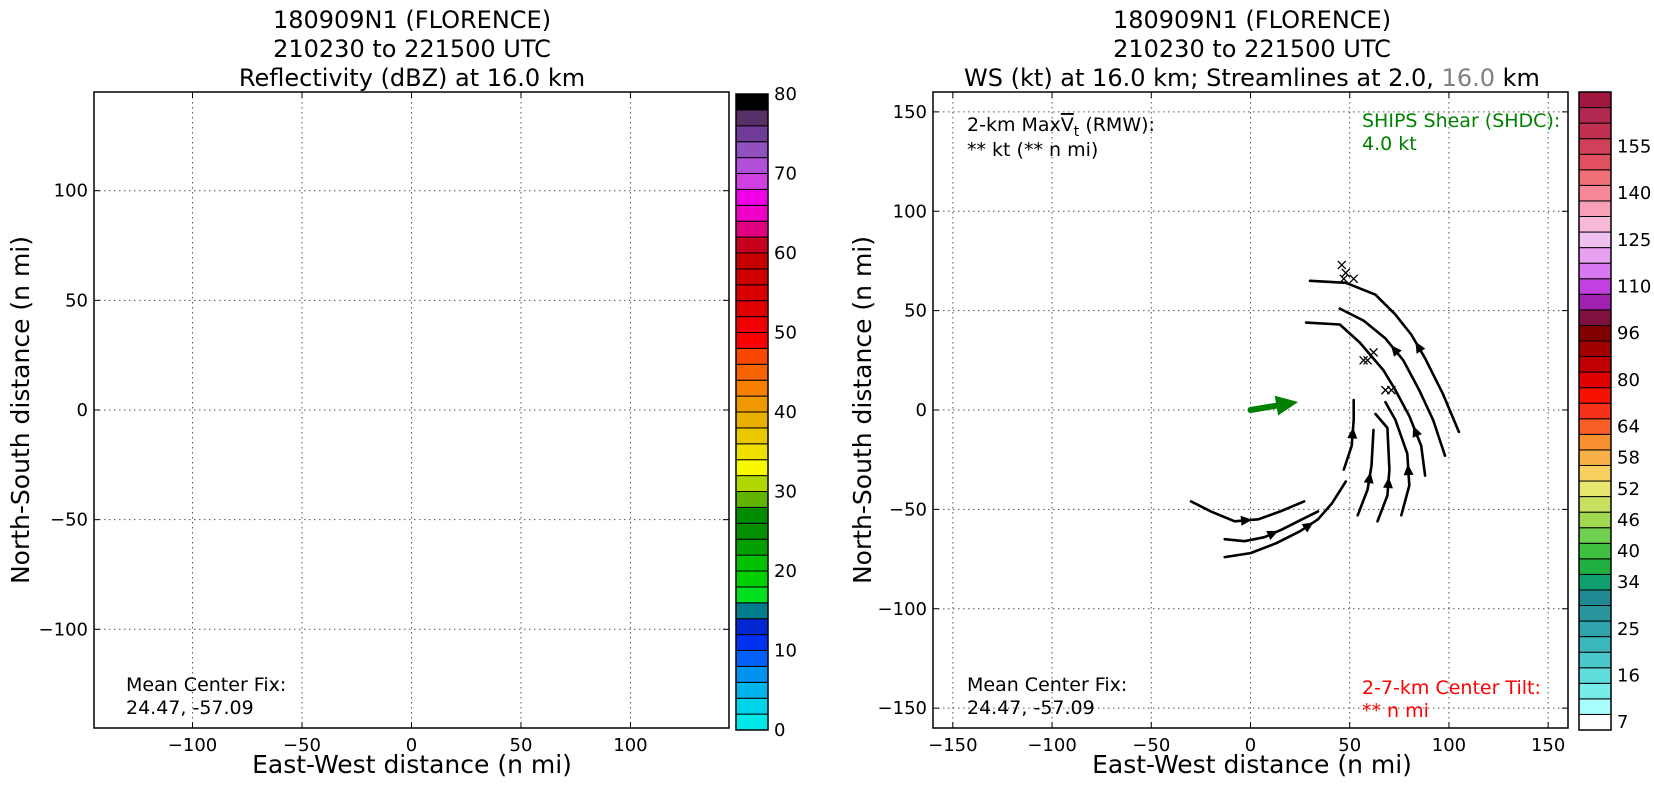 This screenshot has width=1654, height=786. Describe the element at coordinates (1032, 150) in the screenshot. I see `right-vmax-line-2: ** kt (** n mi)` at that location.